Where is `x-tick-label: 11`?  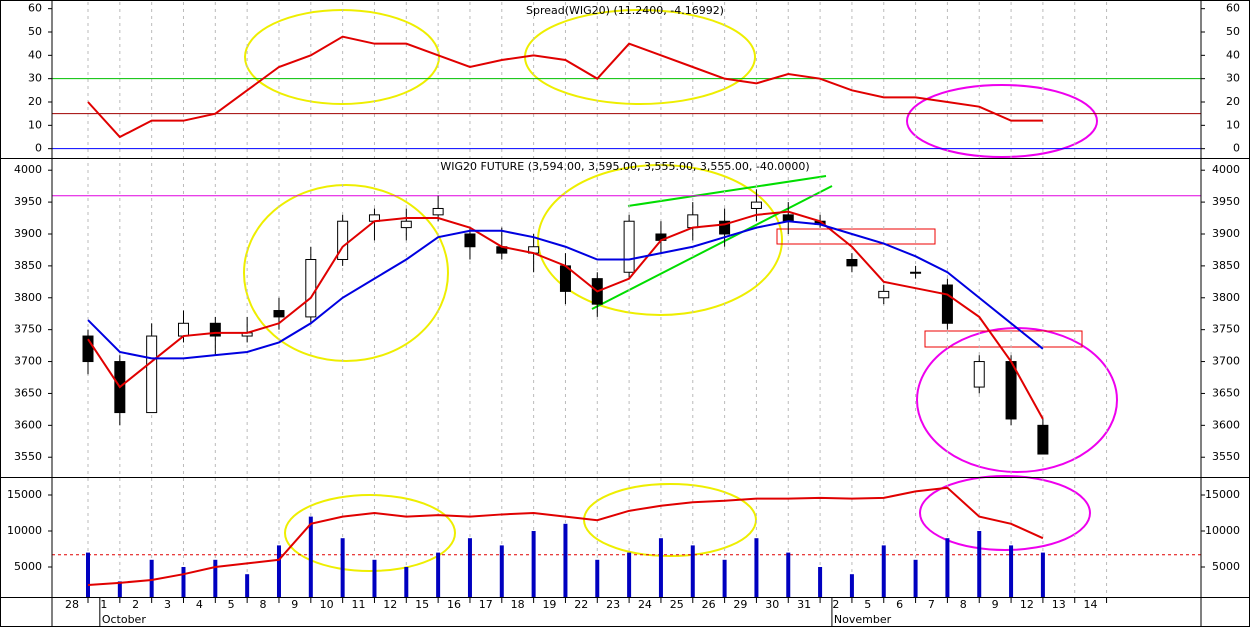
x-tick-label: 11 is located at coordinates (358, 604).